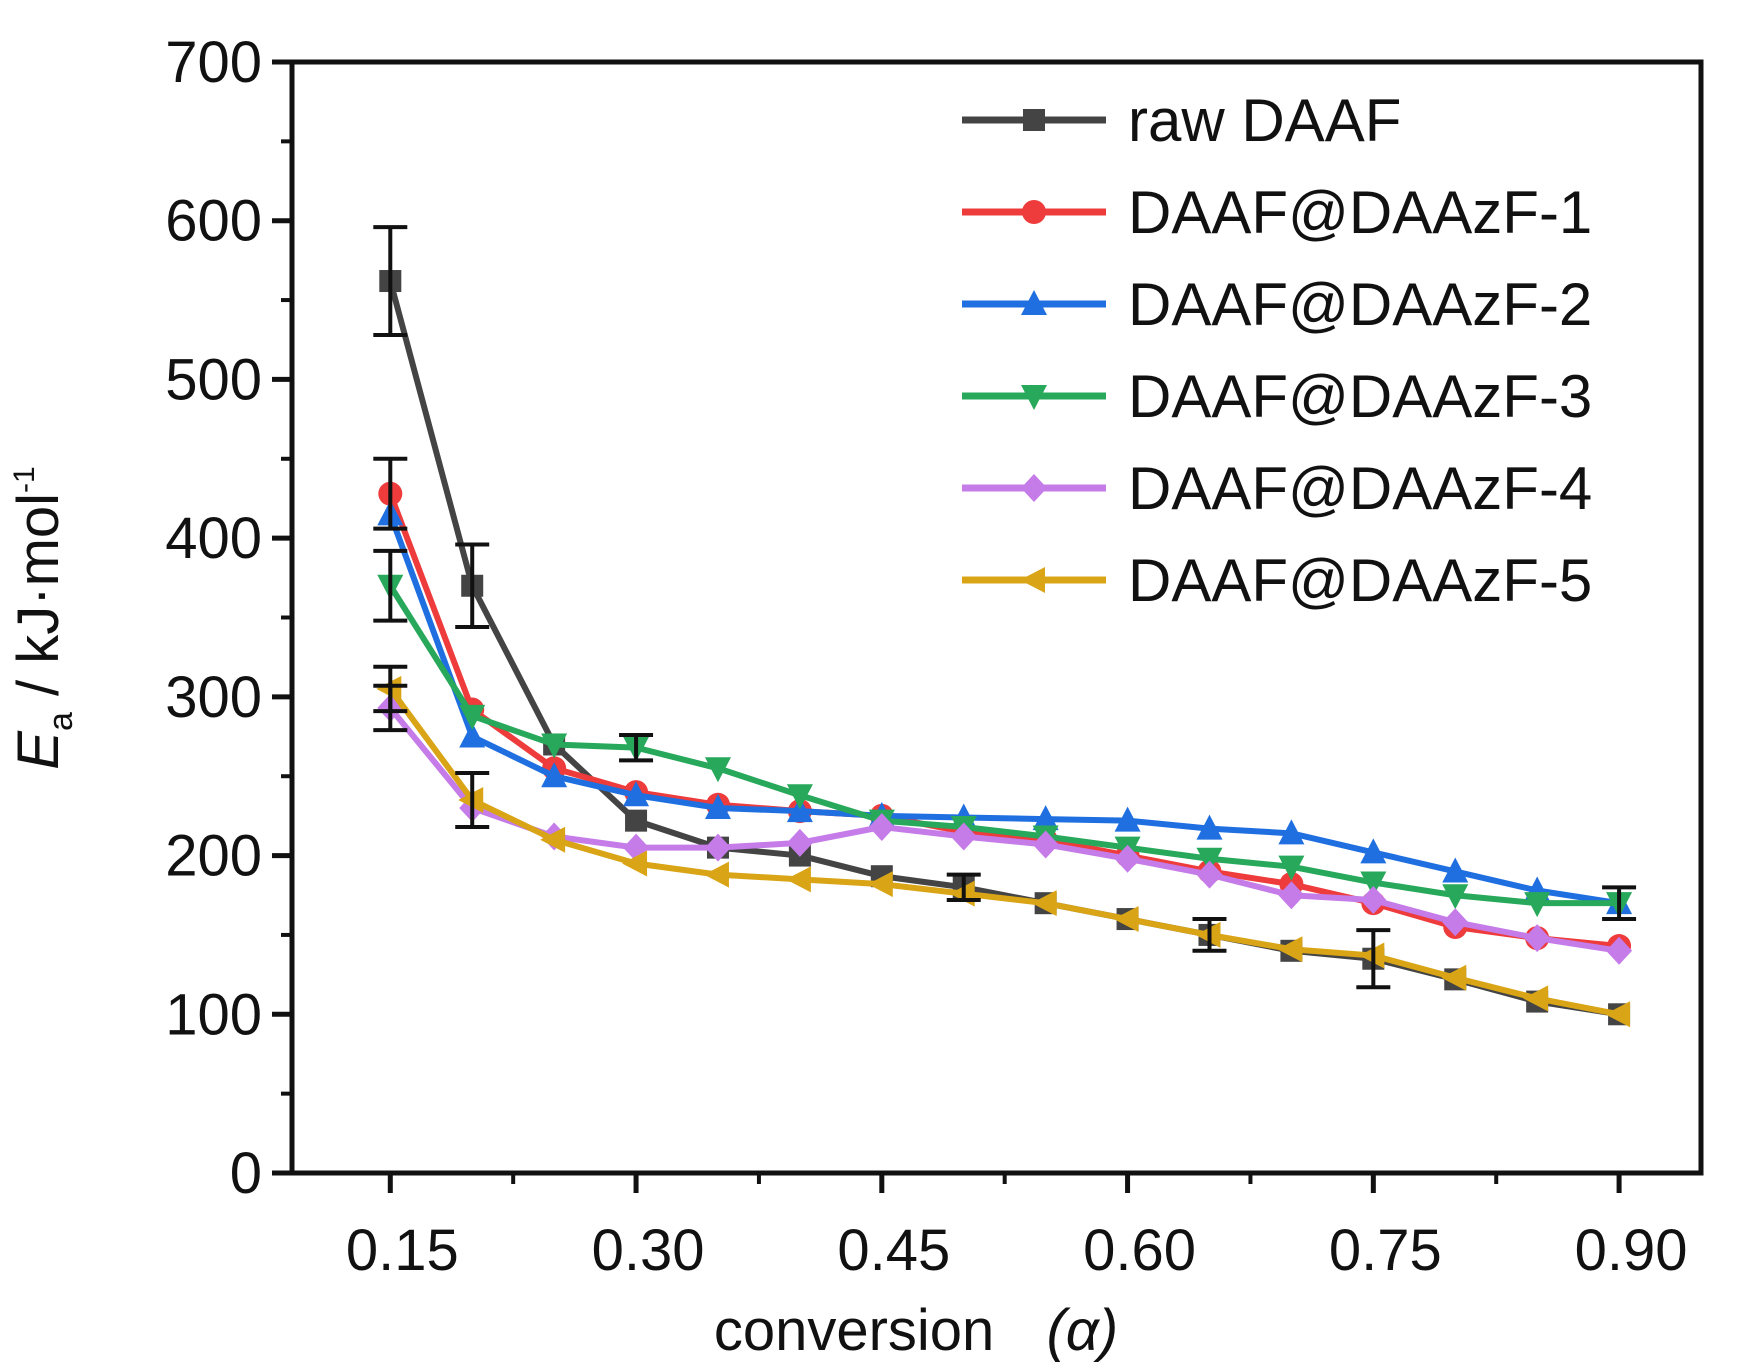 This screenshot has height=1364, width=1738. What do you see at coordinates (1360, 304) in the screenshot?
I see `legend-label: DAAF@DAAzF-2` at bounding box center [1360, 304].